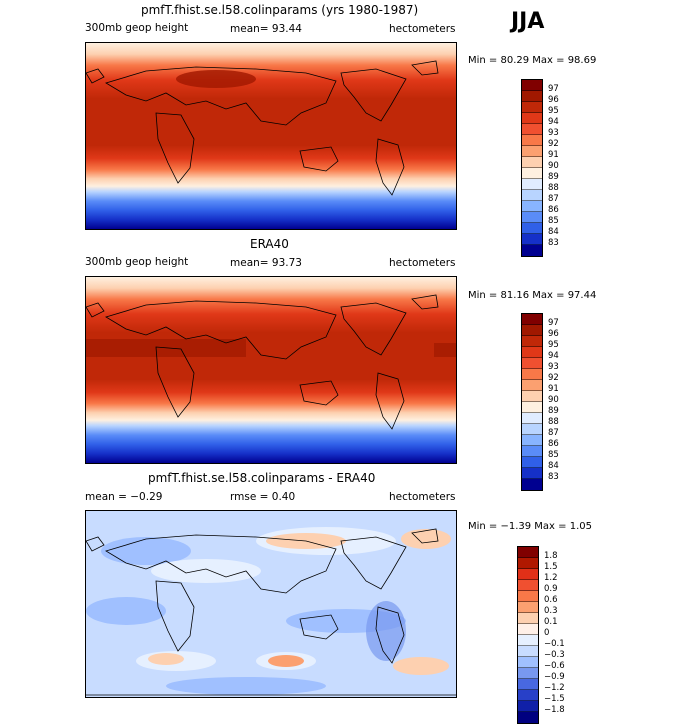 Image resolution: width=700 pixels, height=724 pixels. What do you see at coordinates (422, 29) in the screenshot?
I see `panel-1-units-label: hectometers` at bounding box center [422, 29].